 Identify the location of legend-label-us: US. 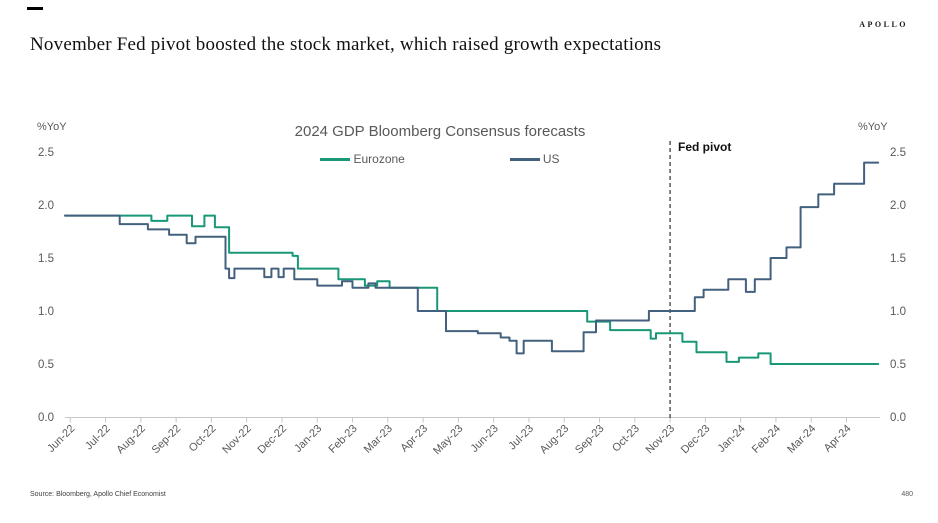
(551, 159).